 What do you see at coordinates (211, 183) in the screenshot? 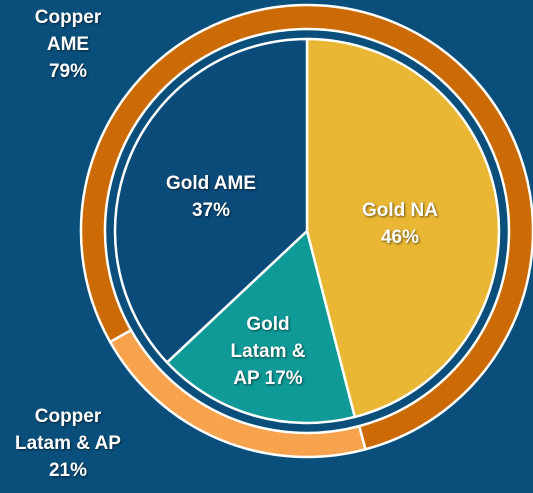
I see `slice-name: Gold AME` at bounding box center [211, 183].